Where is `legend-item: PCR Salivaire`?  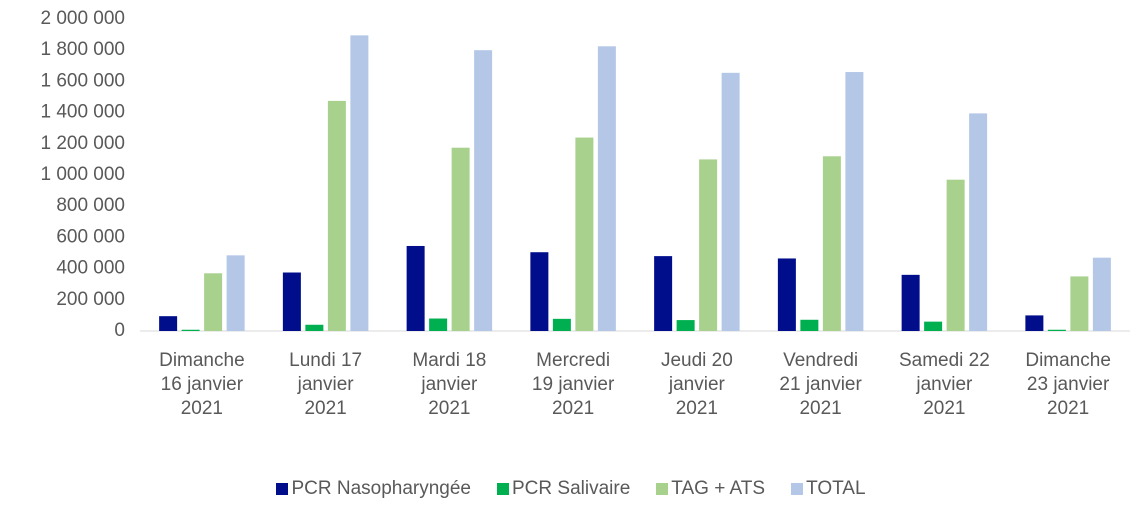 legend-item: PCR Salivaire is located at coordinates (563, 489).